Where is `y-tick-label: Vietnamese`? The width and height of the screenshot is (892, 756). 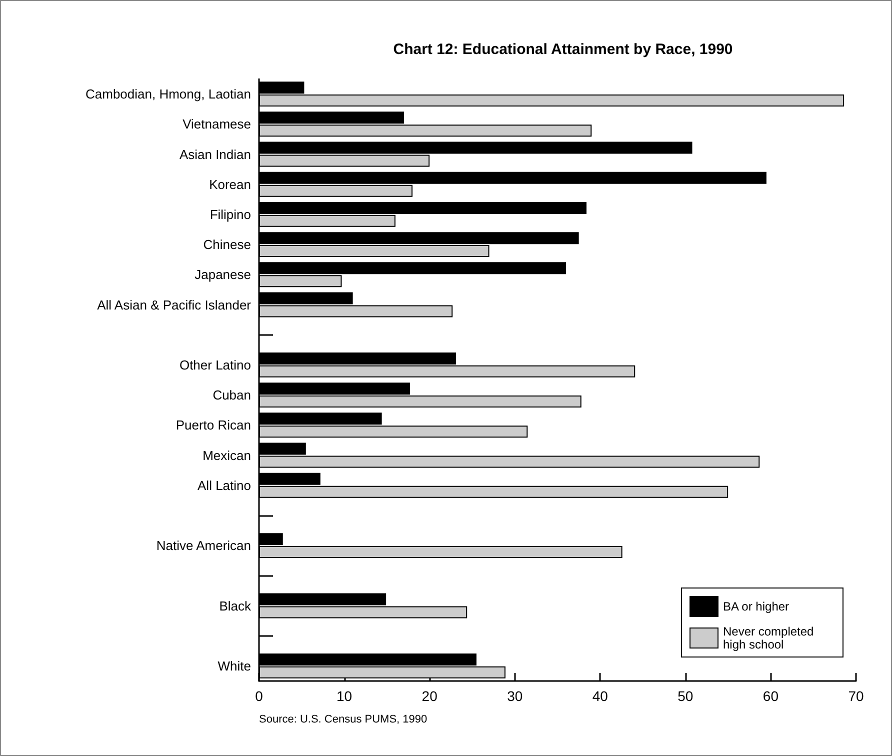 y-tick-label: Vietnamese is located at coordinates (216, 124).